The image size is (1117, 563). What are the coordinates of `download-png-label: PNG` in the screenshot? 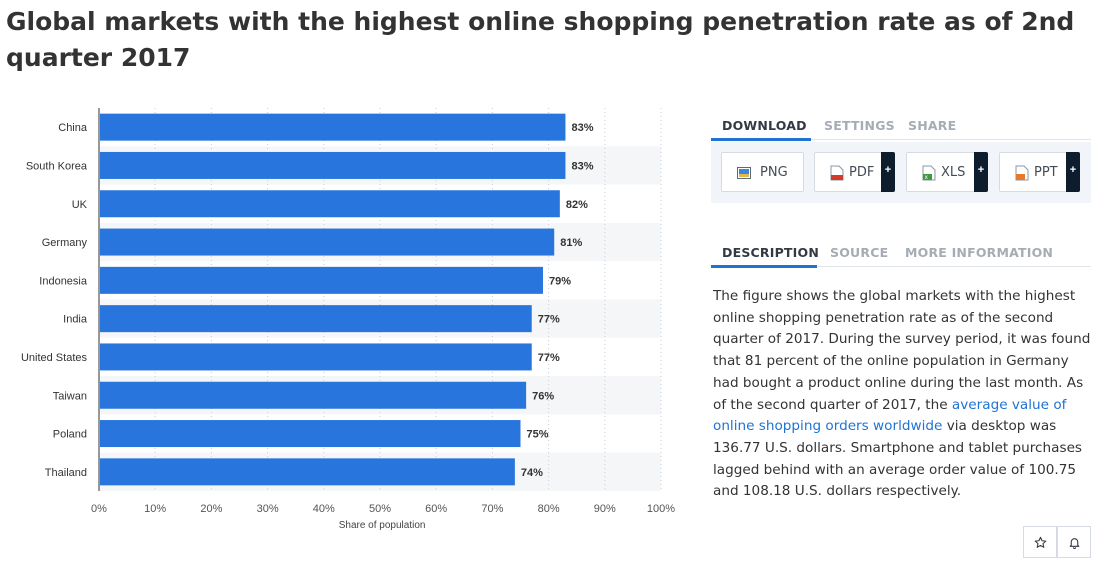 It's located at (774, 172).